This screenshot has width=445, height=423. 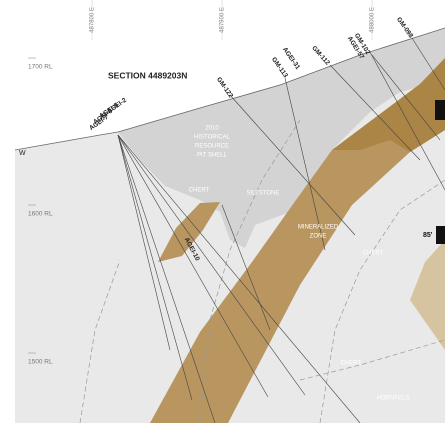 What do you see at coordinates (224, 88) in the screenshot?
I see `drill-hole-label: GM-122` at bounding box center [224, 88].